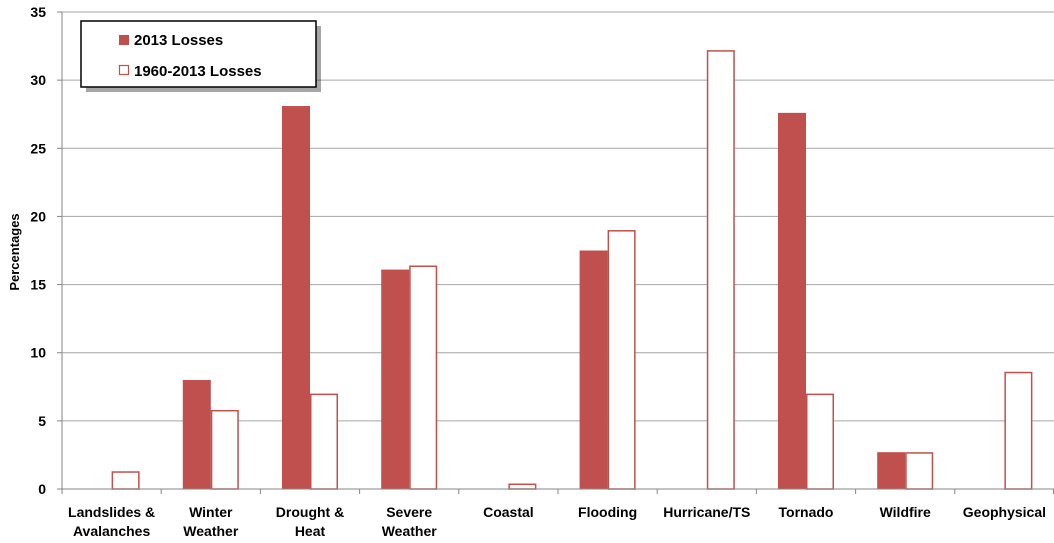 Image resolution: width=1054 pixels, height=543 pixels. I want to click on x-category-label: Coastal, so click(508, 512).